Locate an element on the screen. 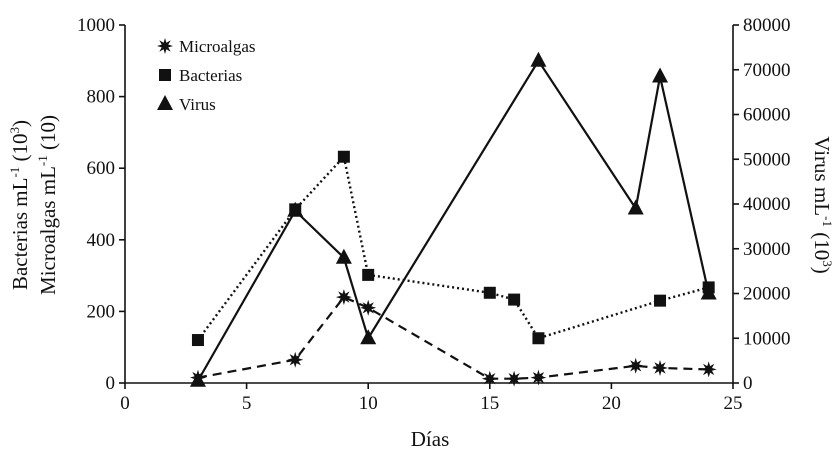  y-left-tick-label: 800 is located at coordinates (101, 97).